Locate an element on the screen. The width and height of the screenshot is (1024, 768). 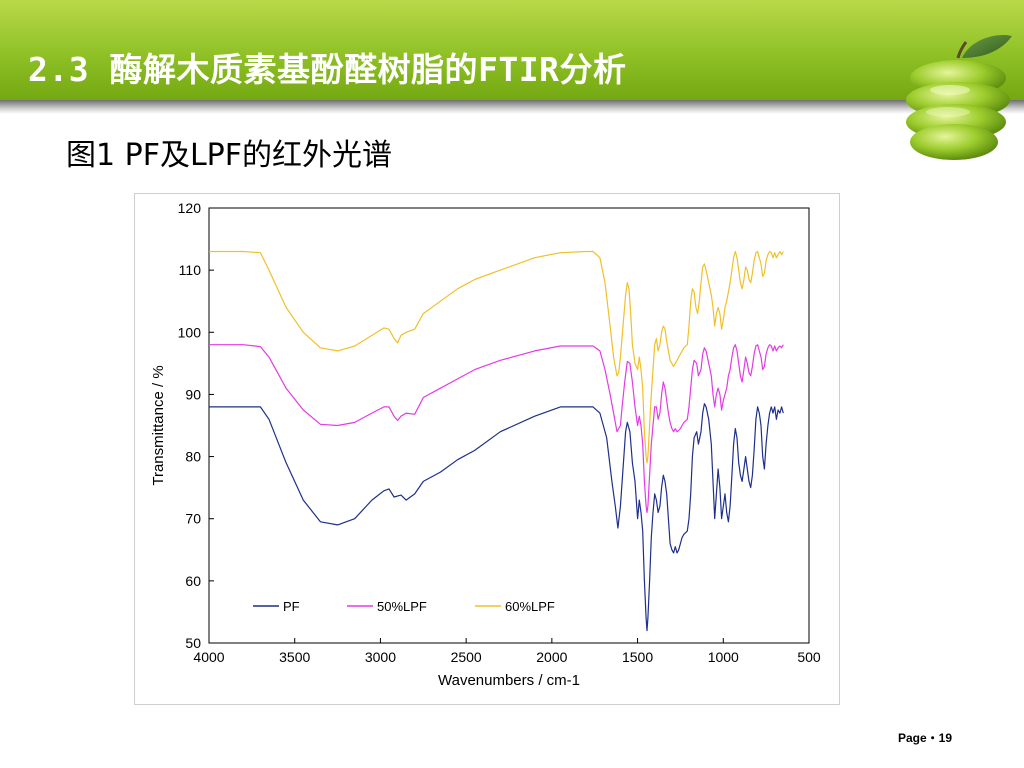
green-apple-icon is located at coordinates (959, 97).